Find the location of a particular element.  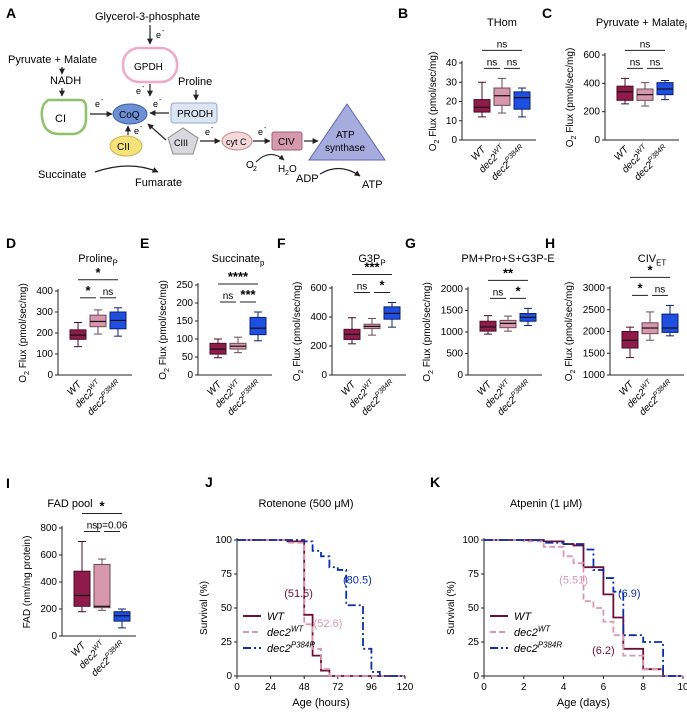

y-label-g-base: O is located at coordinates (427, 378).